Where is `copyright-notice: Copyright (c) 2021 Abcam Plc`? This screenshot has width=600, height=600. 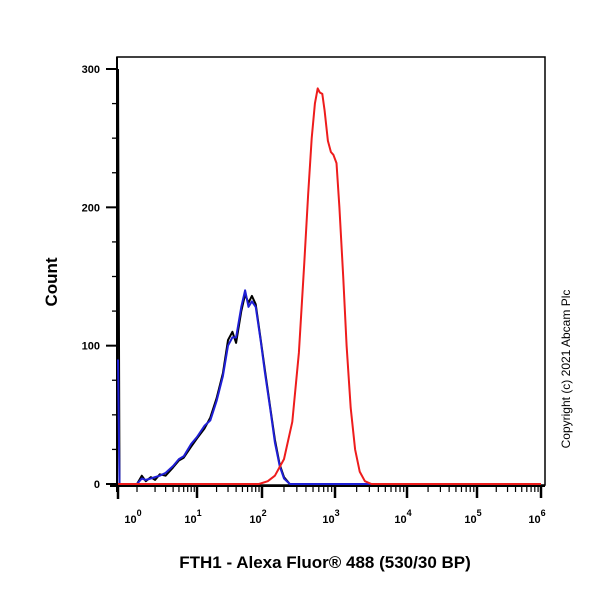
copyright-notice: Copyright (c) 2021 Abcam Plc is located at coordinates (566, 369).